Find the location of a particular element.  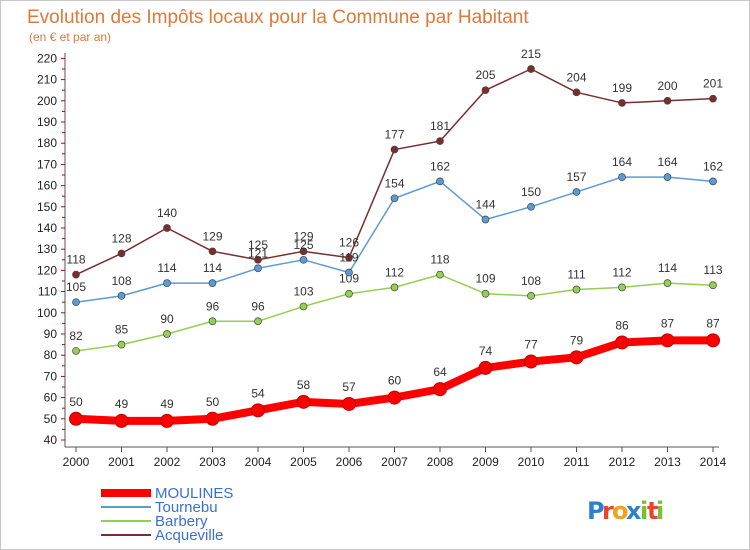

x-tick-label: 2009 is located at coordinates (485, 462).